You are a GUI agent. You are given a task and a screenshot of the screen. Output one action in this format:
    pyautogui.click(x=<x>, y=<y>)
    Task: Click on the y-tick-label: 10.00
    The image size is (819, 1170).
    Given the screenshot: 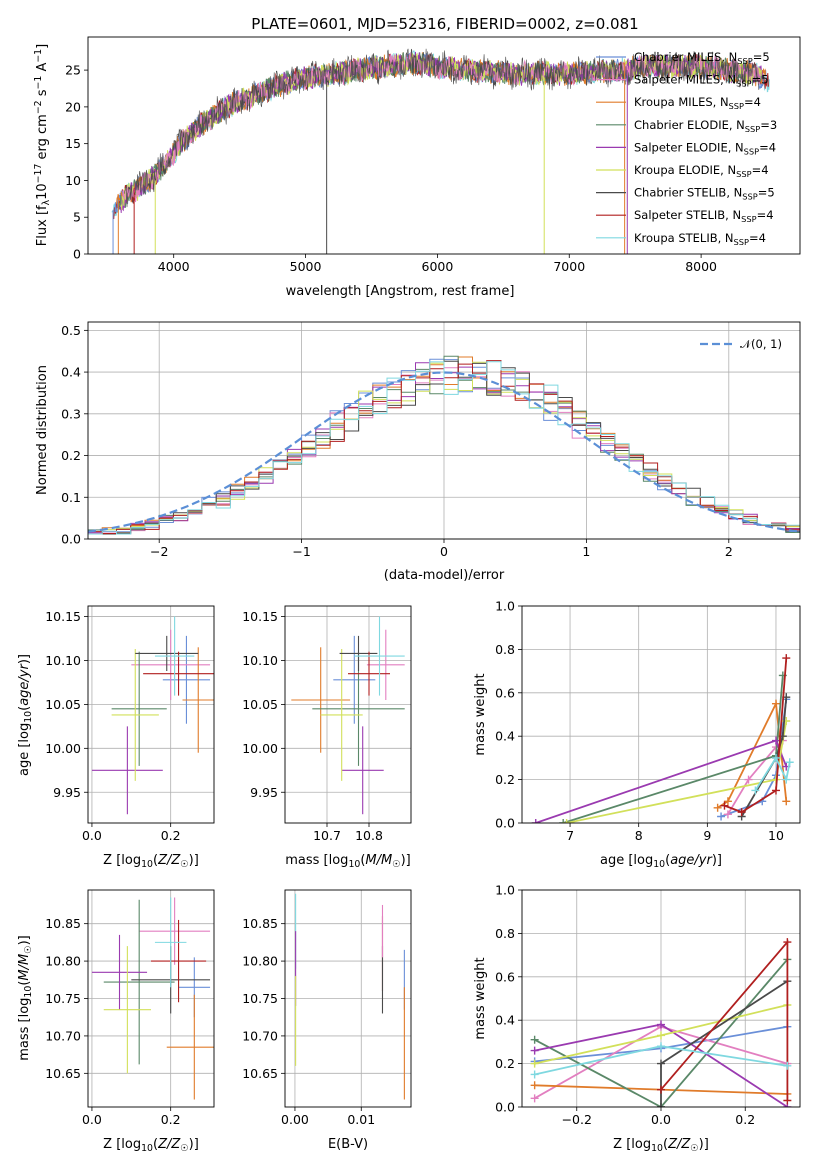 What is the action you would take?
    pyautogui.click(x=63, y=748)
    